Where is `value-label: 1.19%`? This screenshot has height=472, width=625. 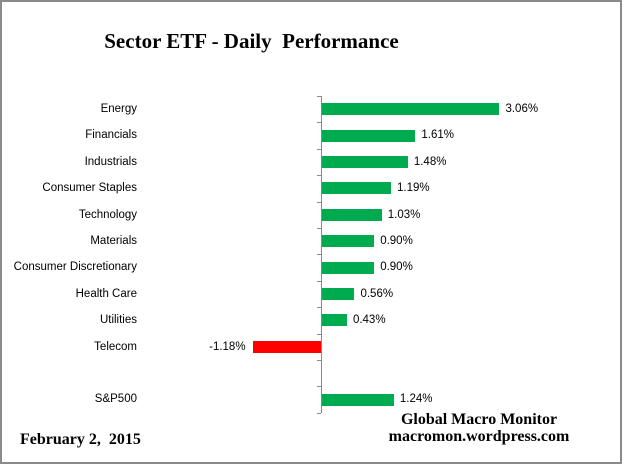 value-label: 1.19% is located at coordinates (413, 188).